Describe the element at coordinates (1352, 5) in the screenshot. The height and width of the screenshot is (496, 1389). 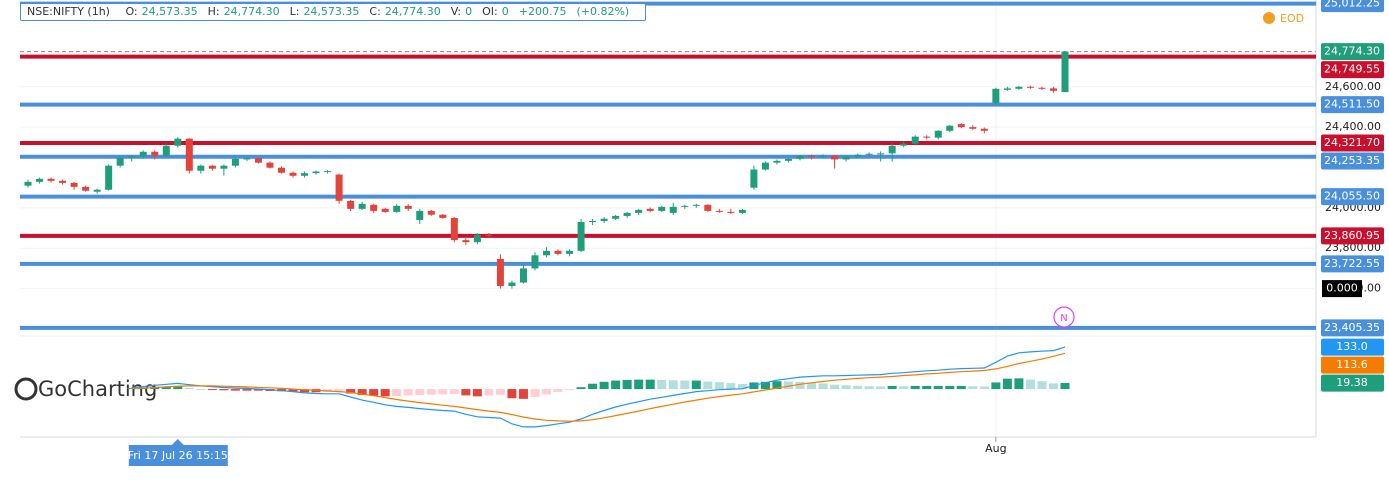
I see `level-label: 25,012.25` at that location.